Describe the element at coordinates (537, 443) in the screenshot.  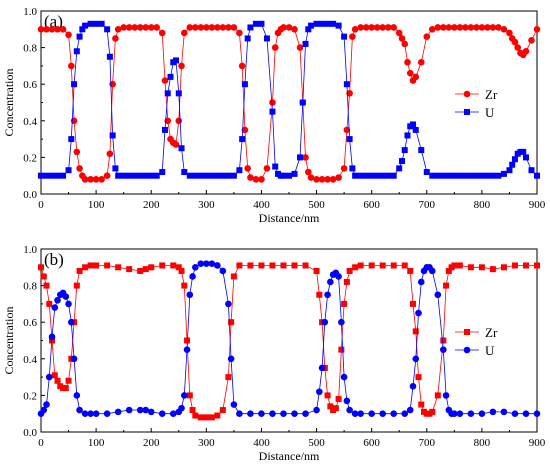
I see `x-tick-label: 900` at that location.